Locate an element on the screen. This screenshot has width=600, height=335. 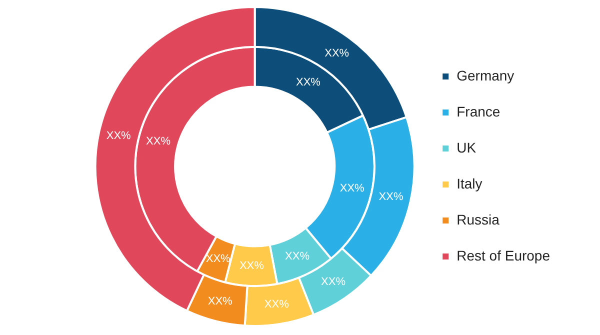
legend-label: UK is located at coordinates (466, 147).